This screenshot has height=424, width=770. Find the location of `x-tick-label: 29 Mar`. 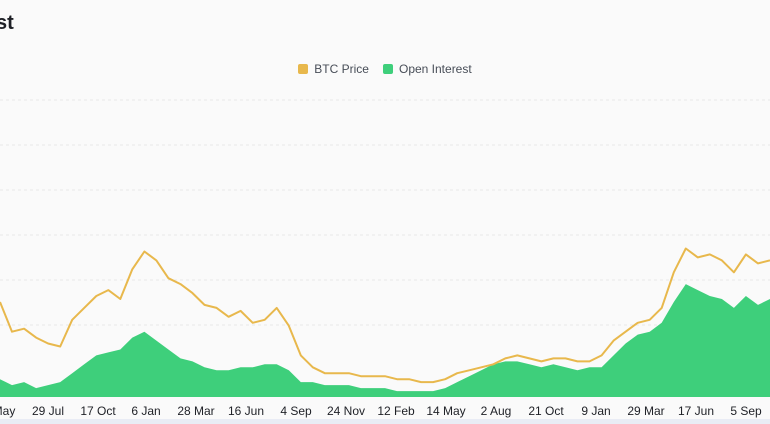

x-tick-label: 29 Mar is located at coordinates (645, 411).